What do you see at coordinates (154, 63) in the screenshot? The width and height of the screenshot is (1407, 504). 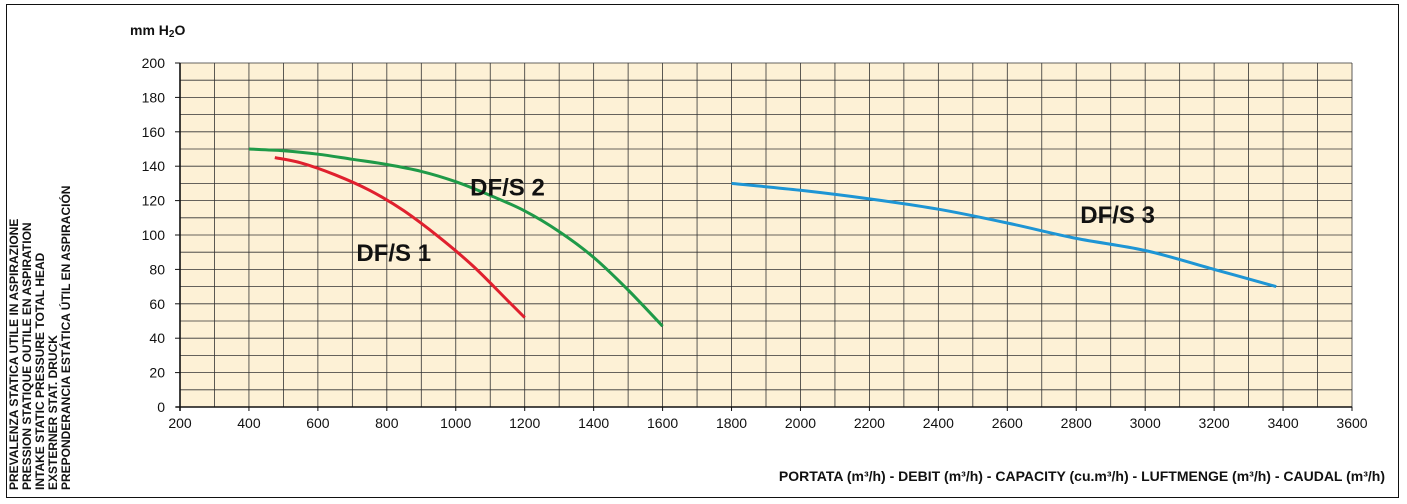 I see `y-tick-label: 200` at bounding box center [154, 63].